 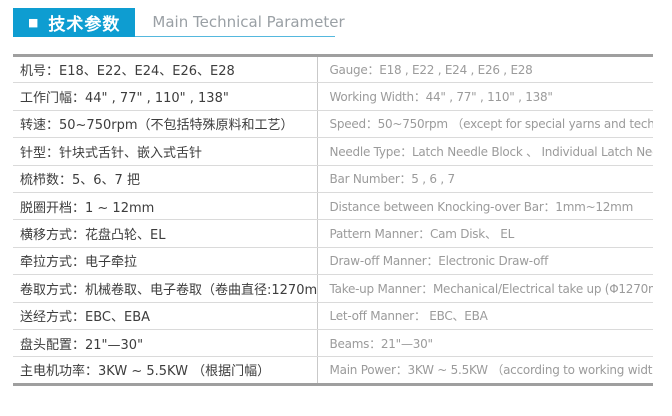 What do you see at coordinates (165, 96) in the screenshot?
I see `spec-cell-chinese: 工作门幅：44" , 77" , 110" , 138"` at bounding box center [165, 96].